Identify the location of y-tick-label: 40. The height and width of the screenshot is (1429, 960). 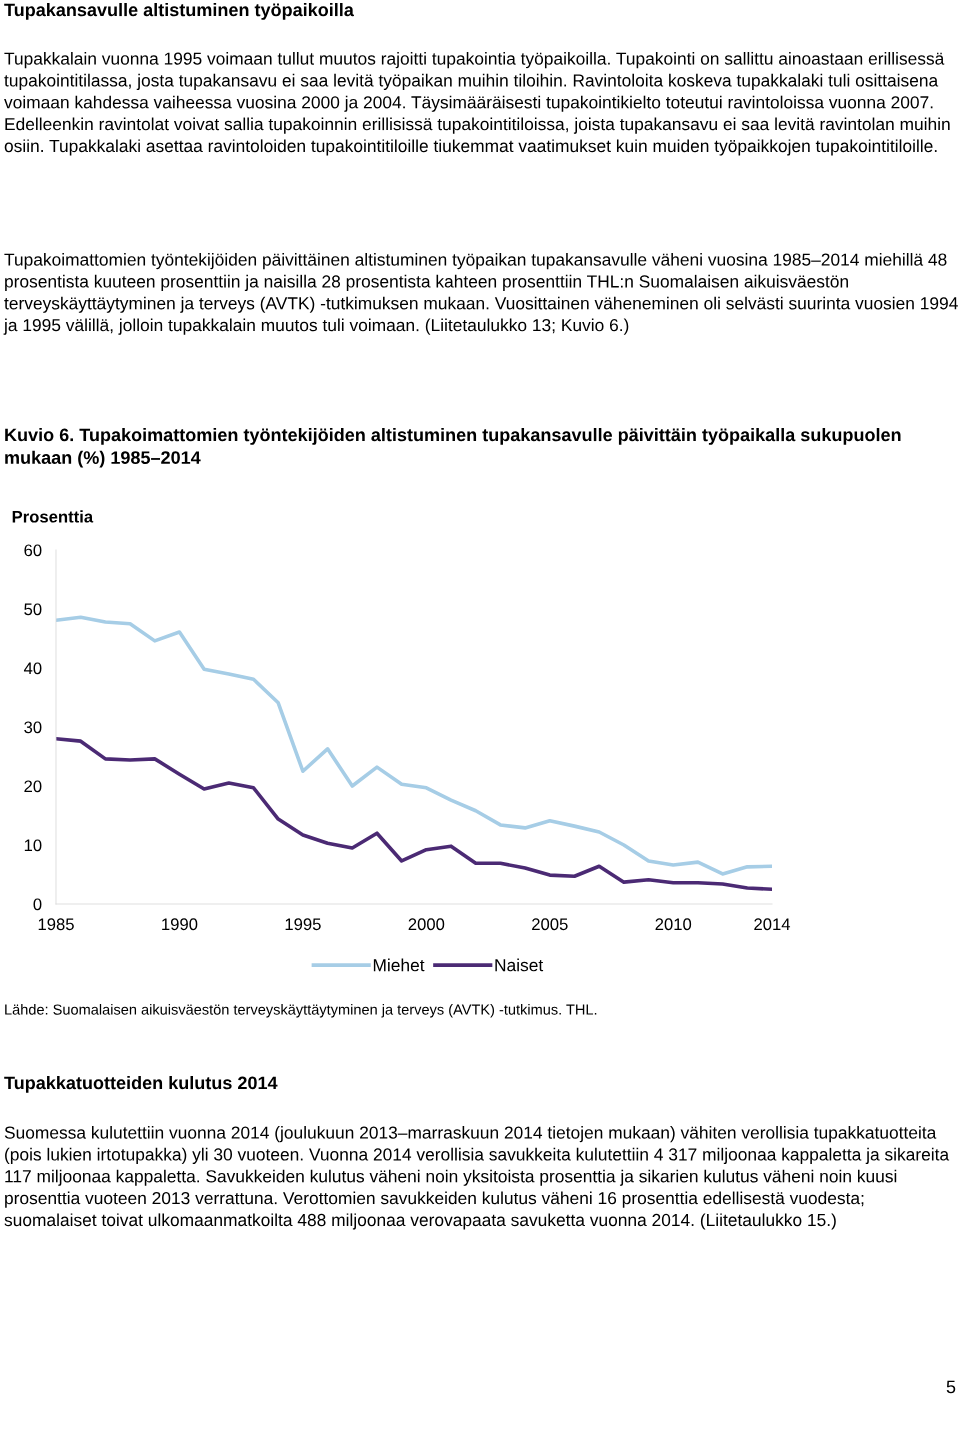
(32, 668).